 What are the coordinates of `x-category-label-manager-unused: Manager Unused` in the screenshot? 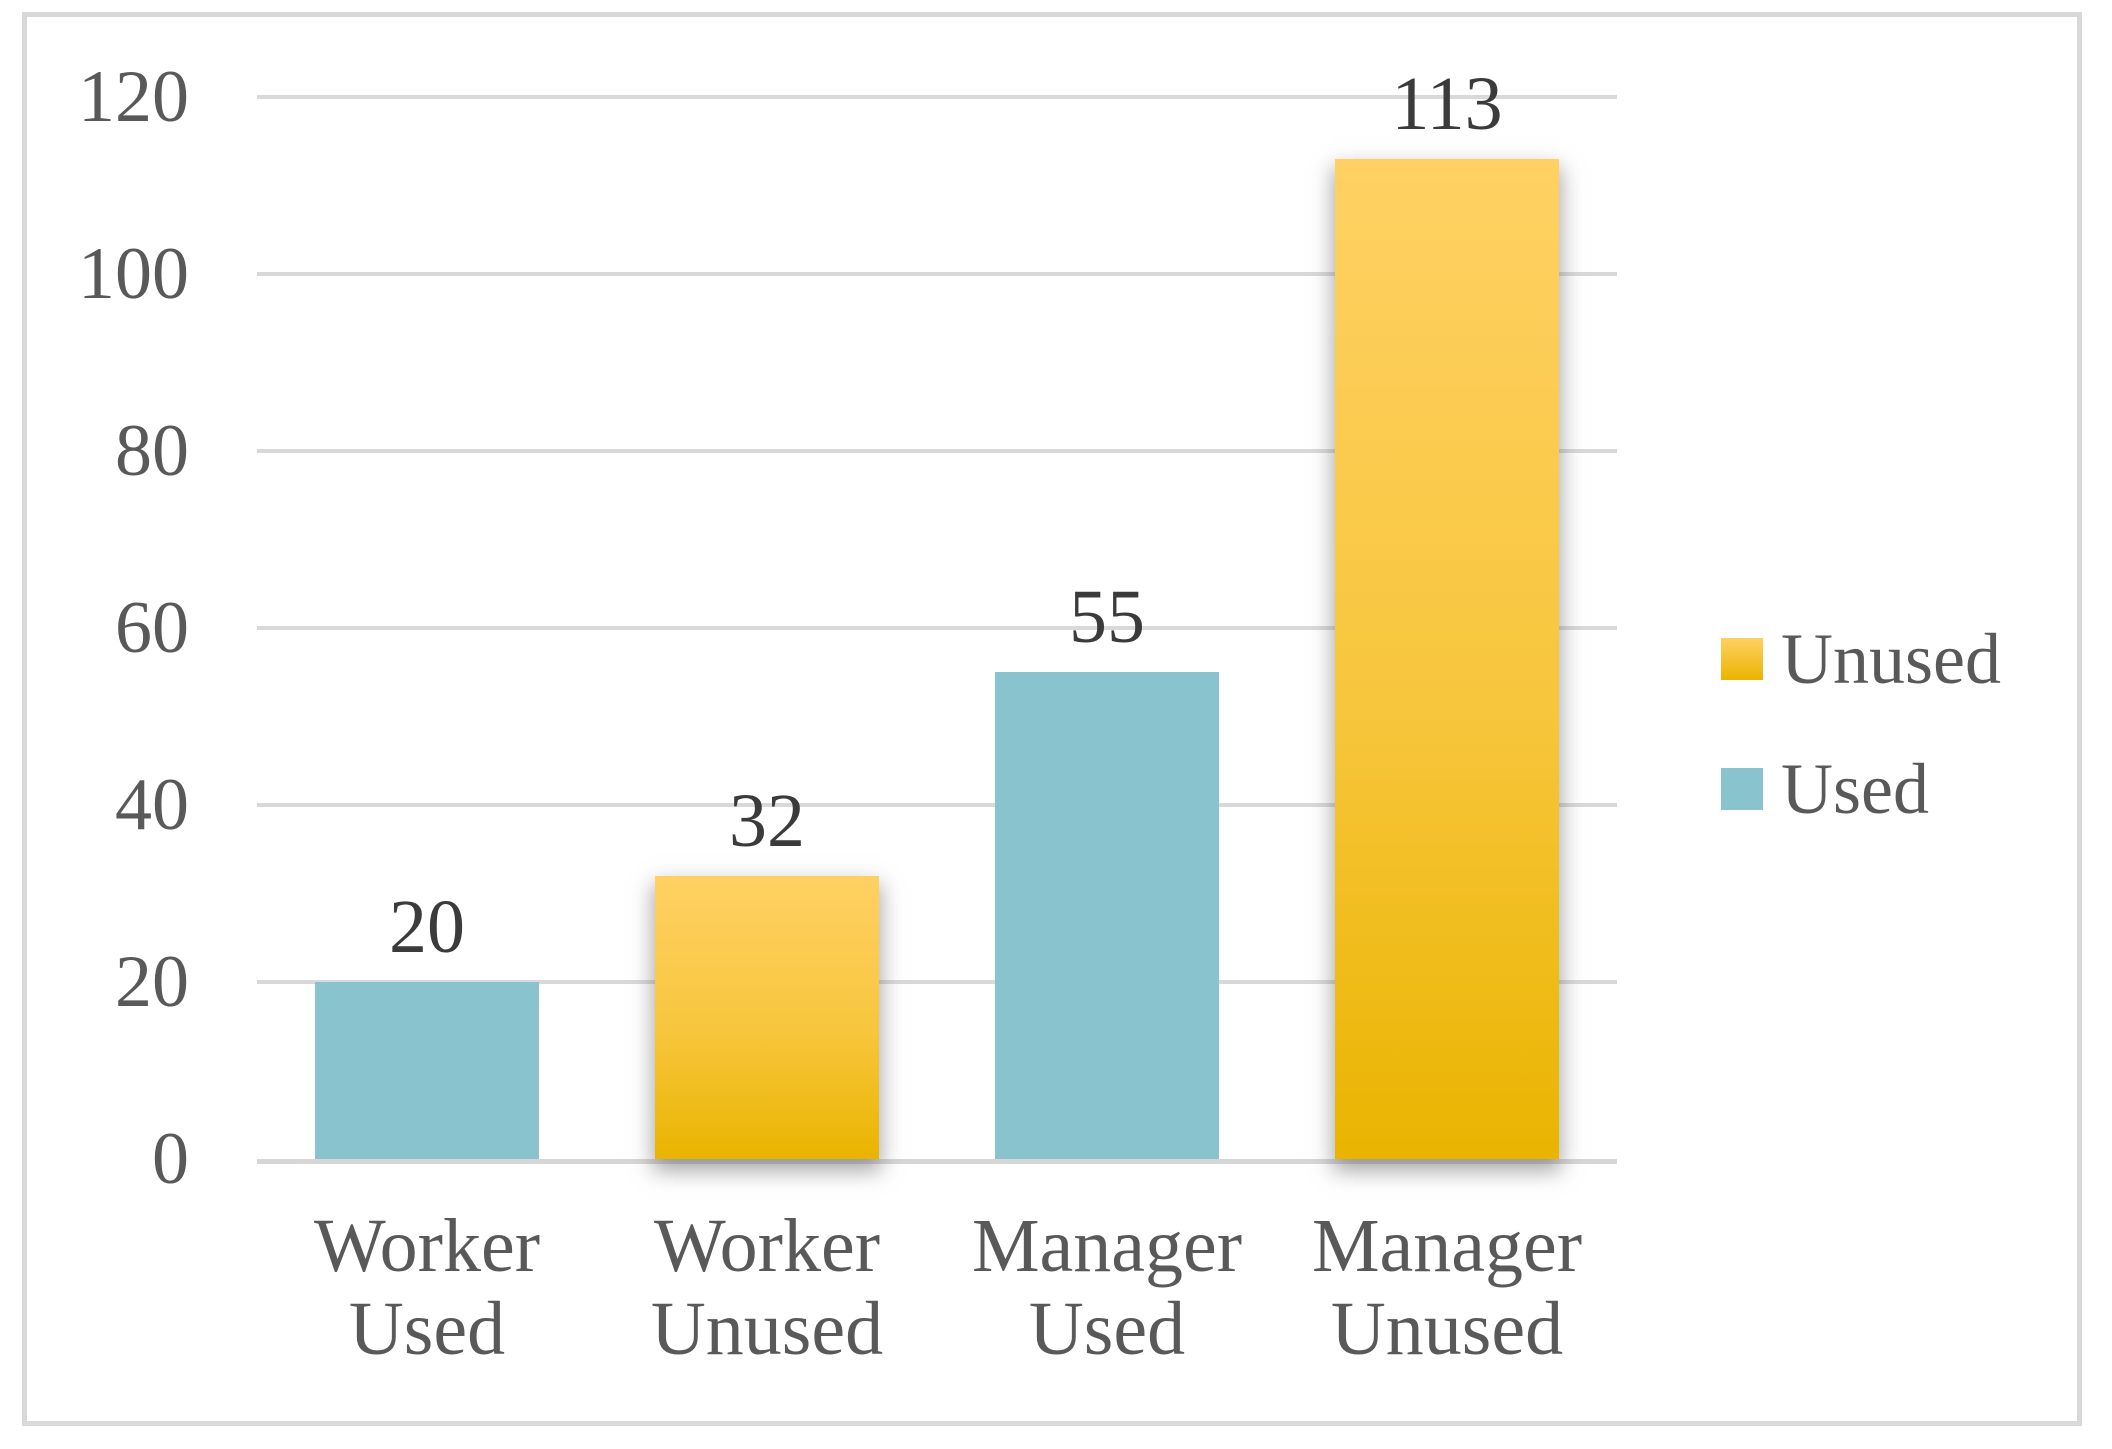 It's located at (1447, 1287).